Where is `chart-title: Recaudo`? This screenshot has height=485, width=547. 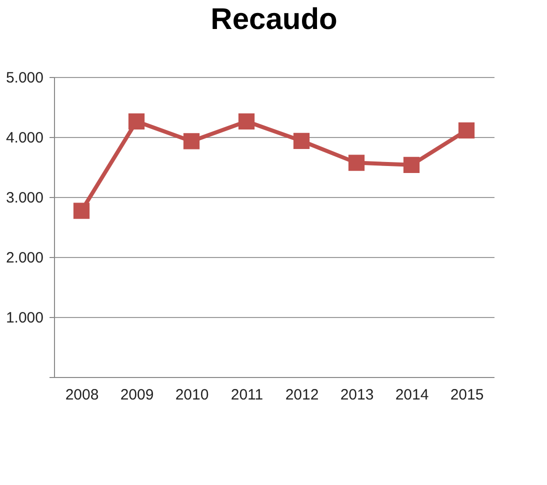 chart-title: Recaudo is located at coordinates (274, 19).